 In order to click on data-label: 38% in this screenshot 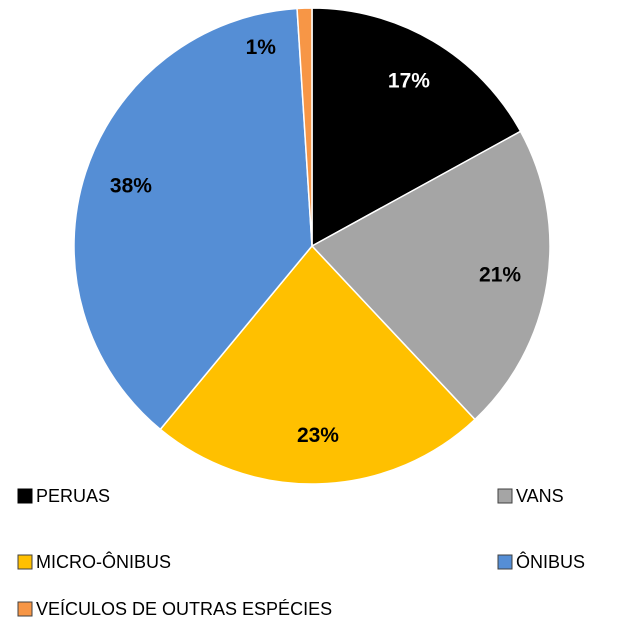, I will do `click(131, 186)`.